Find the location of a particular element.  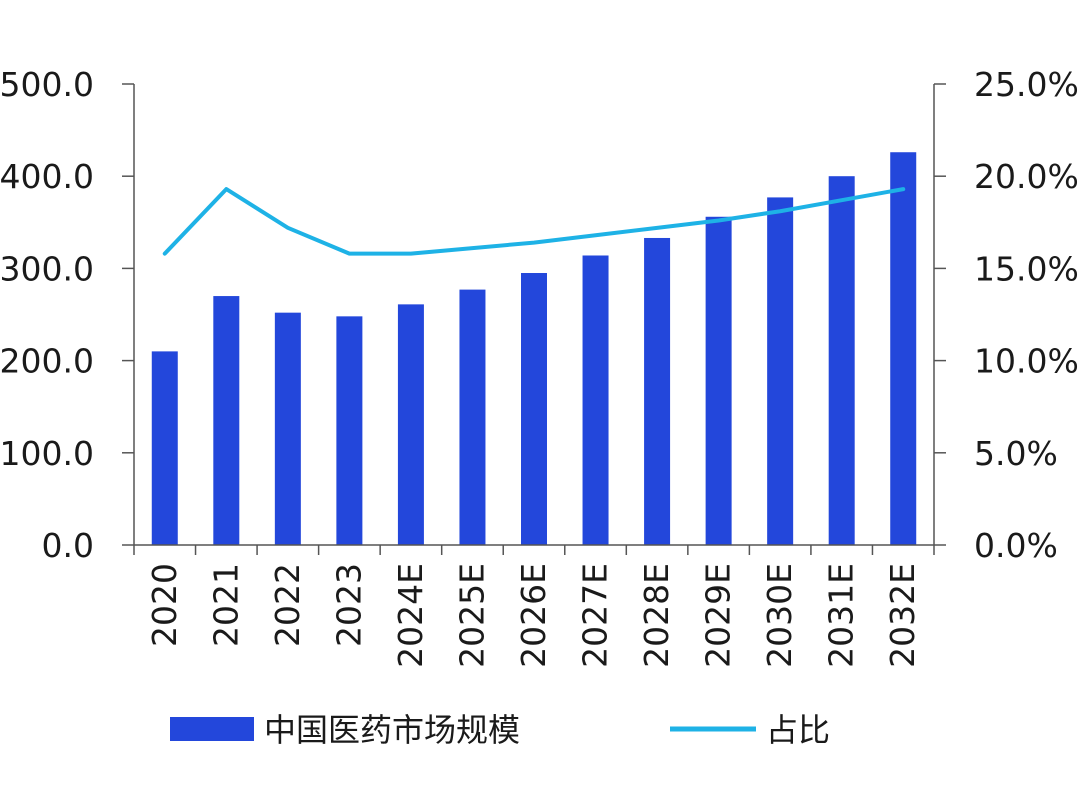

legend-label-bar: 中国医药市场规模 is located at coordinates (392, 730).